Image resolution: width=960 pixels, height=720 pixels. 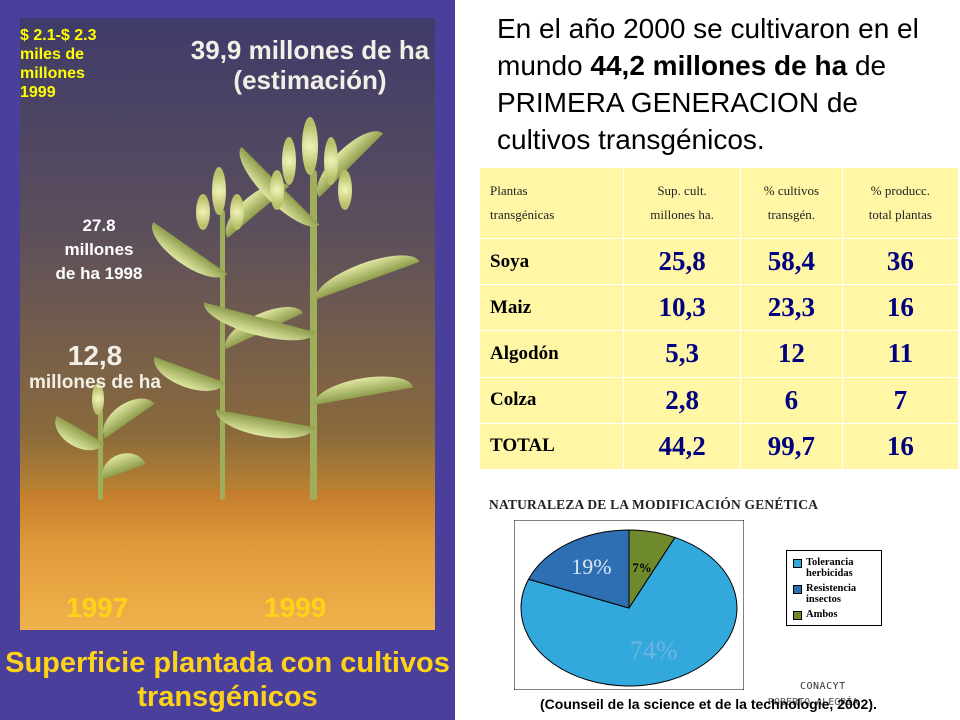 I want to click on legend-label-line: insectos, so click(x=823, y=599).